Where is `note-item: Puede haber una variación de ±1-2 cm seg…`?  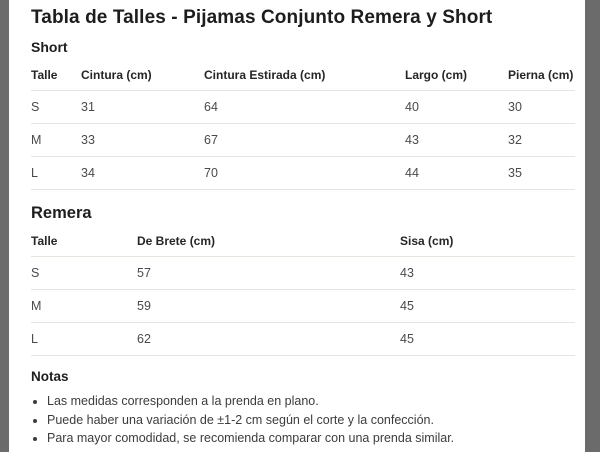 note-item: Puede haber una variación de ±1-2 cm seg… is located at coordinates (311, 420).